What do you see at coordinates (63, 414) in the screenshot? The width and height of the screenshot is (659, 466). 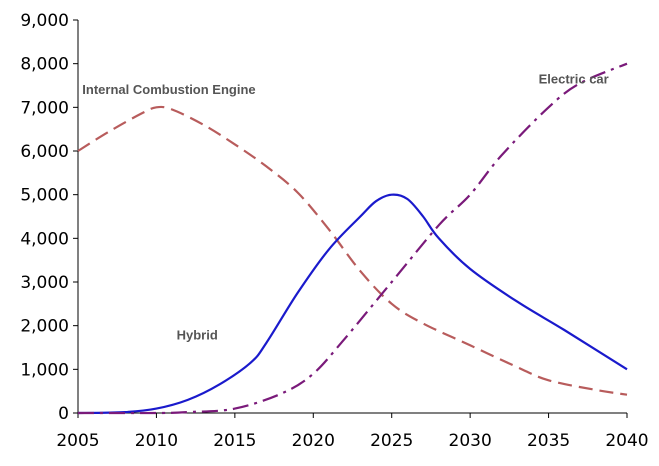 I see `y-tick-label: 0` at bounding box center [63, 414].